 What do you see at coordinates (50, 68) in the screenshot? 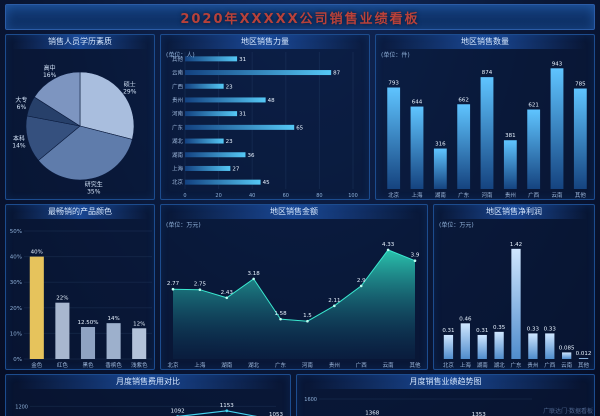
I see `svg-text: 高中` at bounding box center [50, 68].